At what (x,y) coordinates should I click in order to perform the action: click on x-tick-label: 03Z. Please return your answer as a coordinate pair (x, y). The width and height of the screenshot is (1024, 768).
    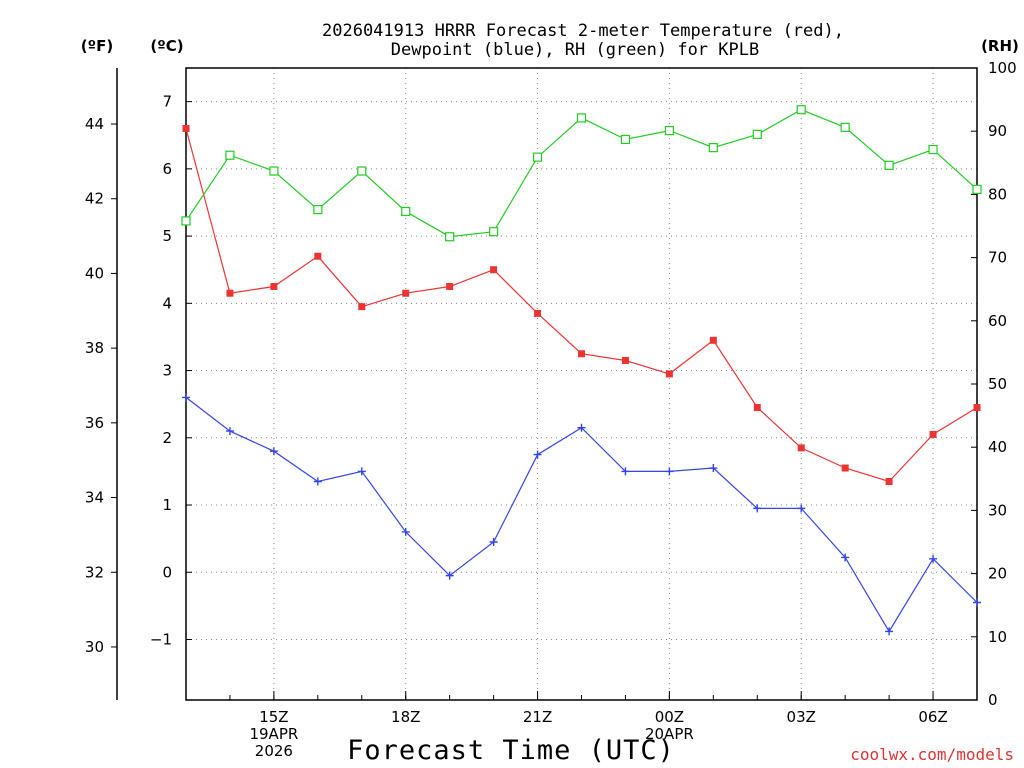
    Looking at the image, I should click on (801, 717).